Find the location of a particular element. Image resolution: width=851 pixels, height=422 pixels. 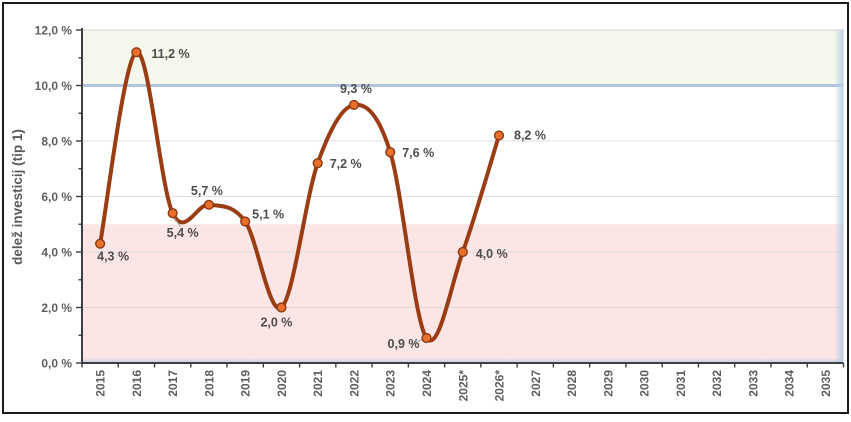

x-tick-label: 2020 is located at coordinates (282, 383).